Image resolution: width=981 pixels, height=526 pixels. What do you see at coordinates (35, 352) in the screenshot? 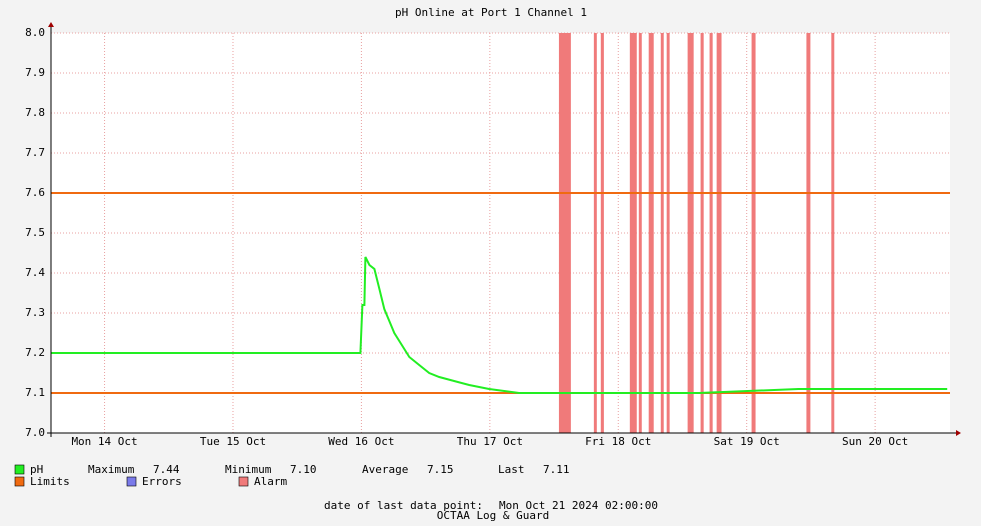
I see `y-tick-label: 7.2` at bounding box center [35, 352].